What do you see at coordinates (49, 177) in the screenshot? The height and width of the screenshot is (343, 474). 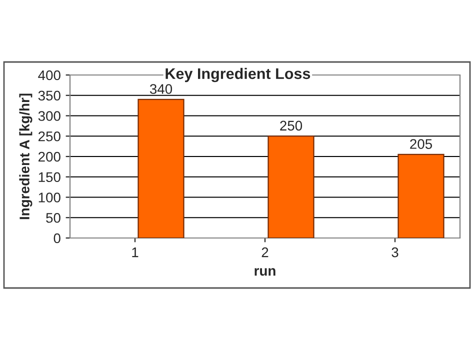 I see `y-tick-label: 150` at bounding box center [49, 177].